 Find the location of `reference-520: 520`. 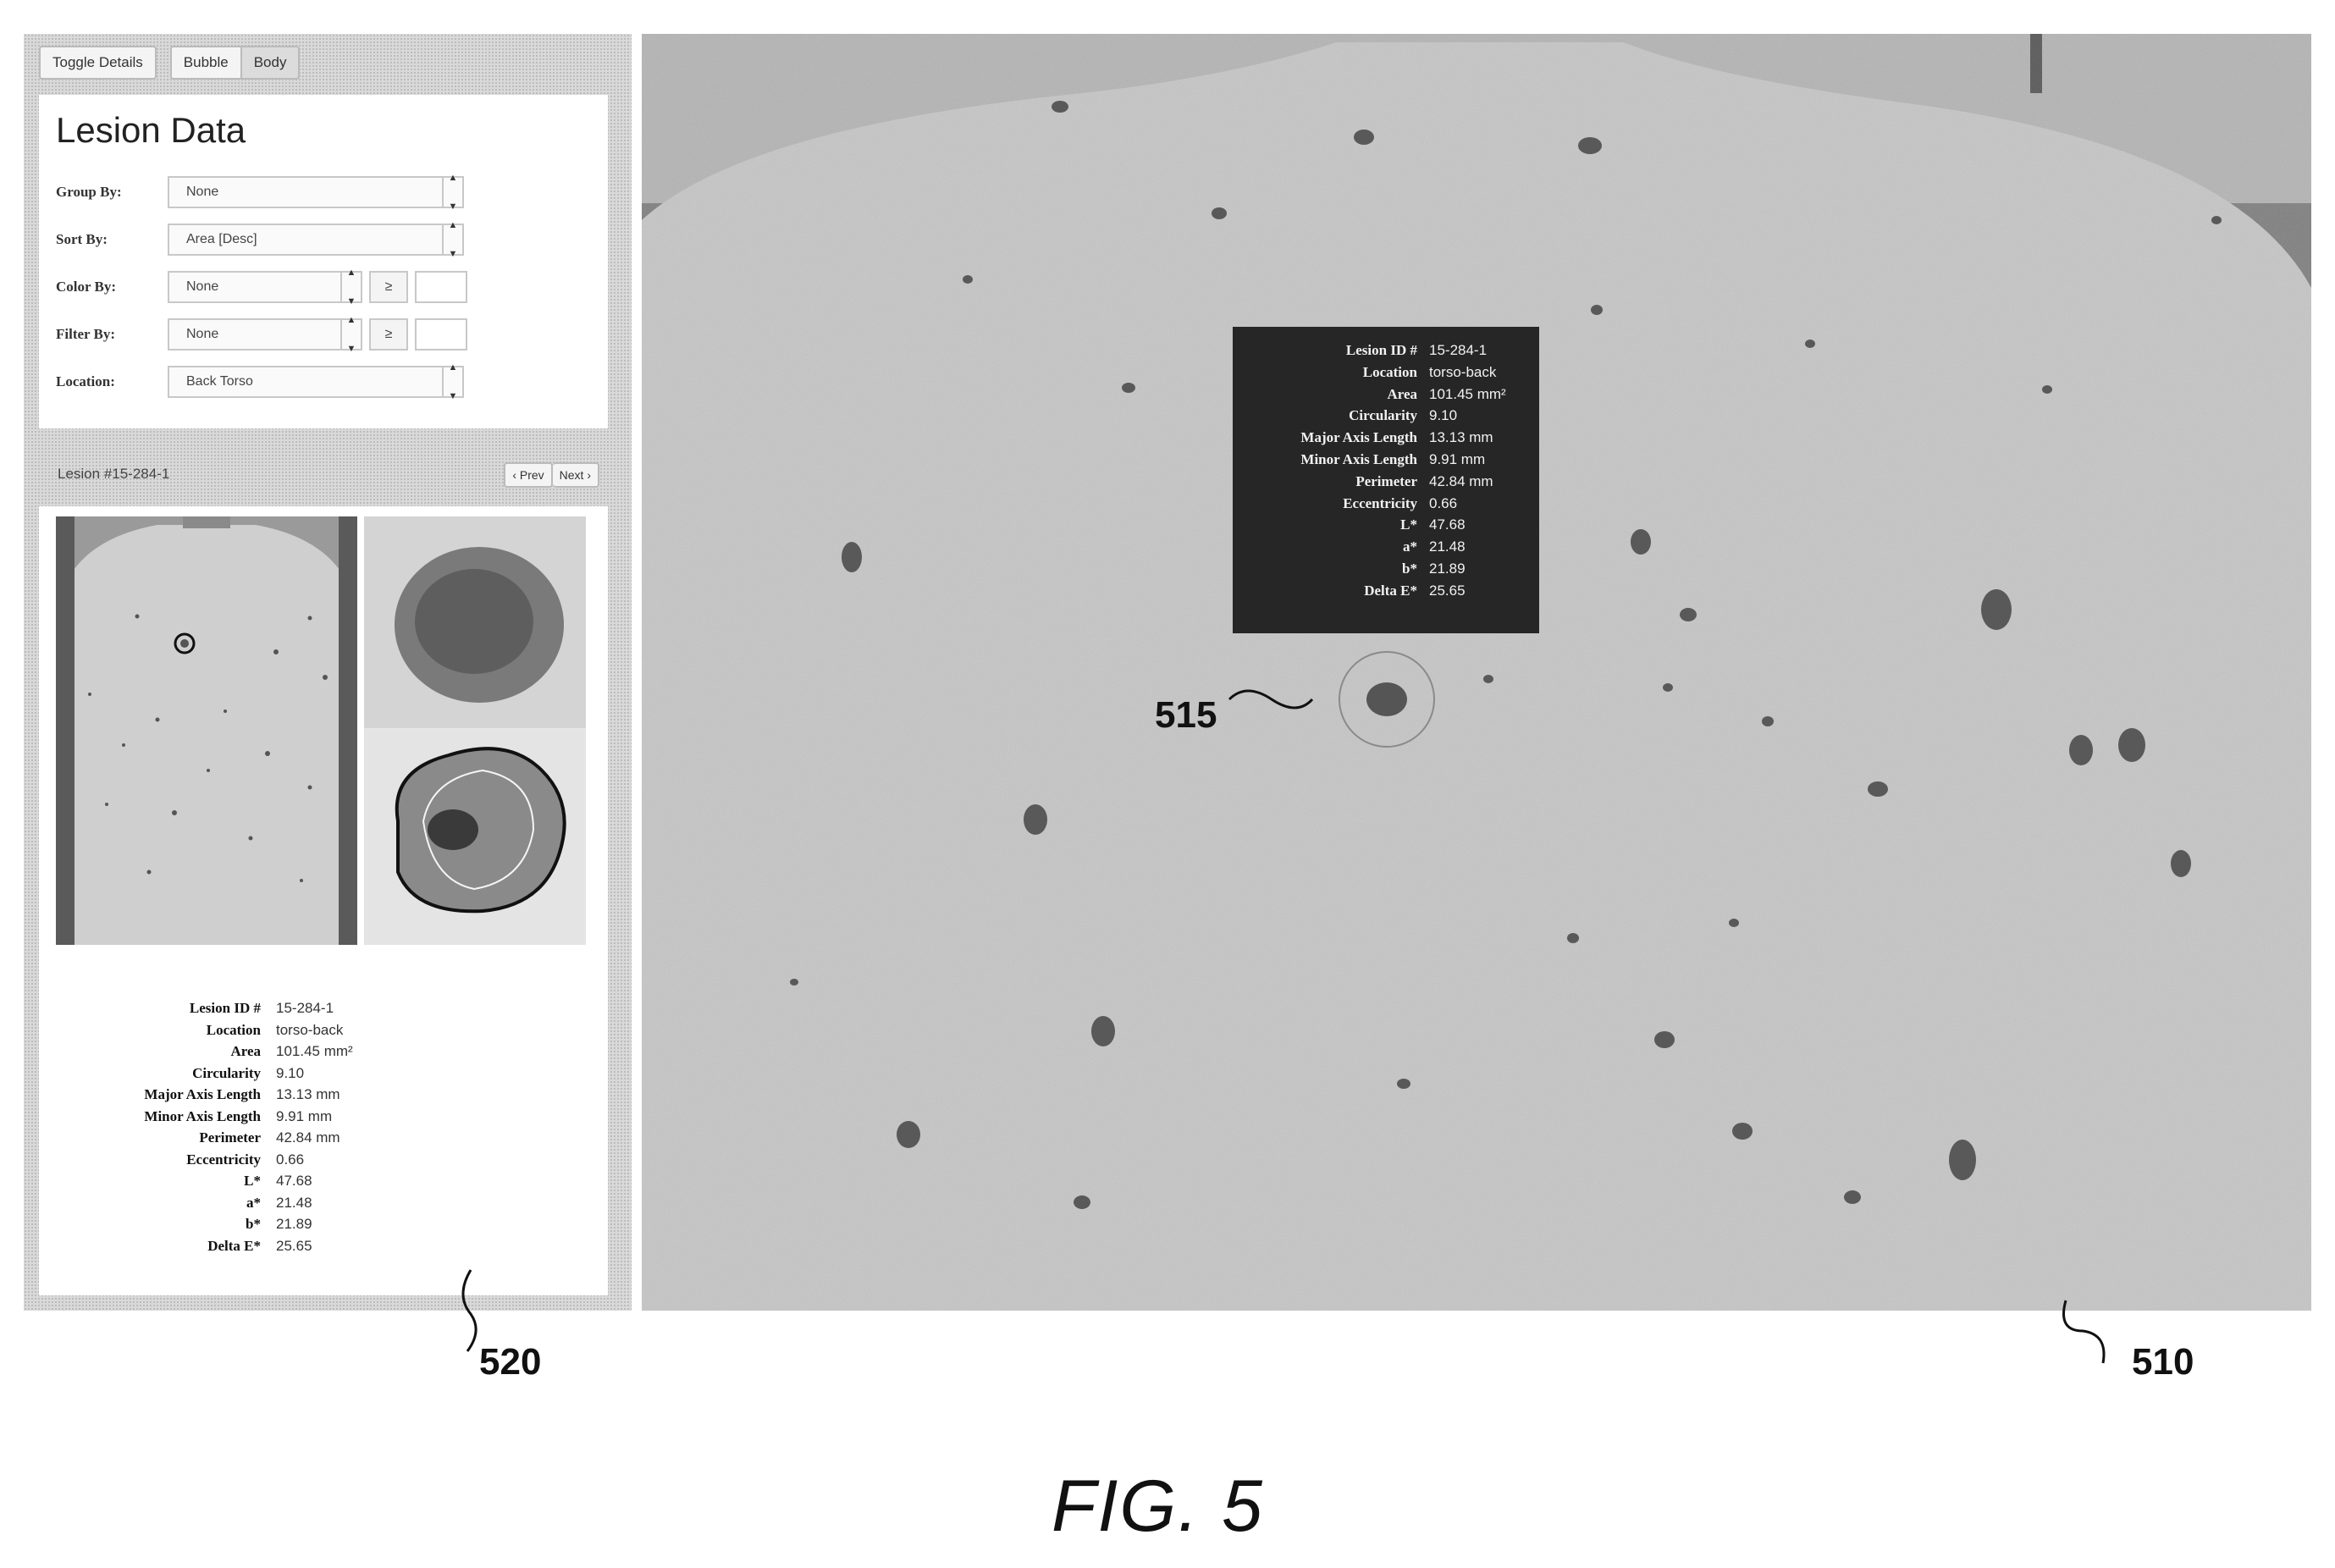

reference-520: 520 is located at coordinates (510, 1362).